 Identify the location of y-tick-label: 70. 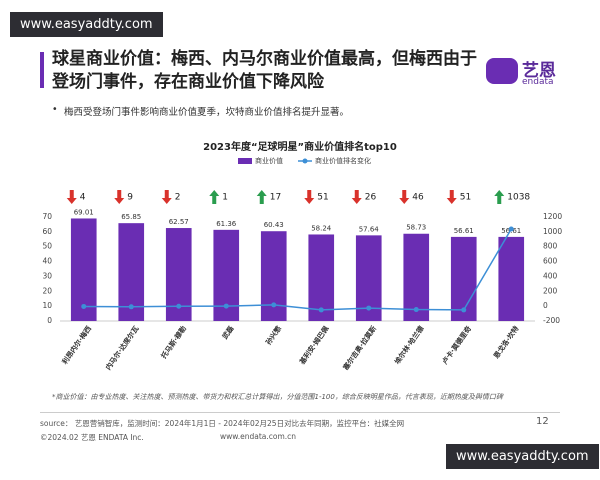
(47, 216).